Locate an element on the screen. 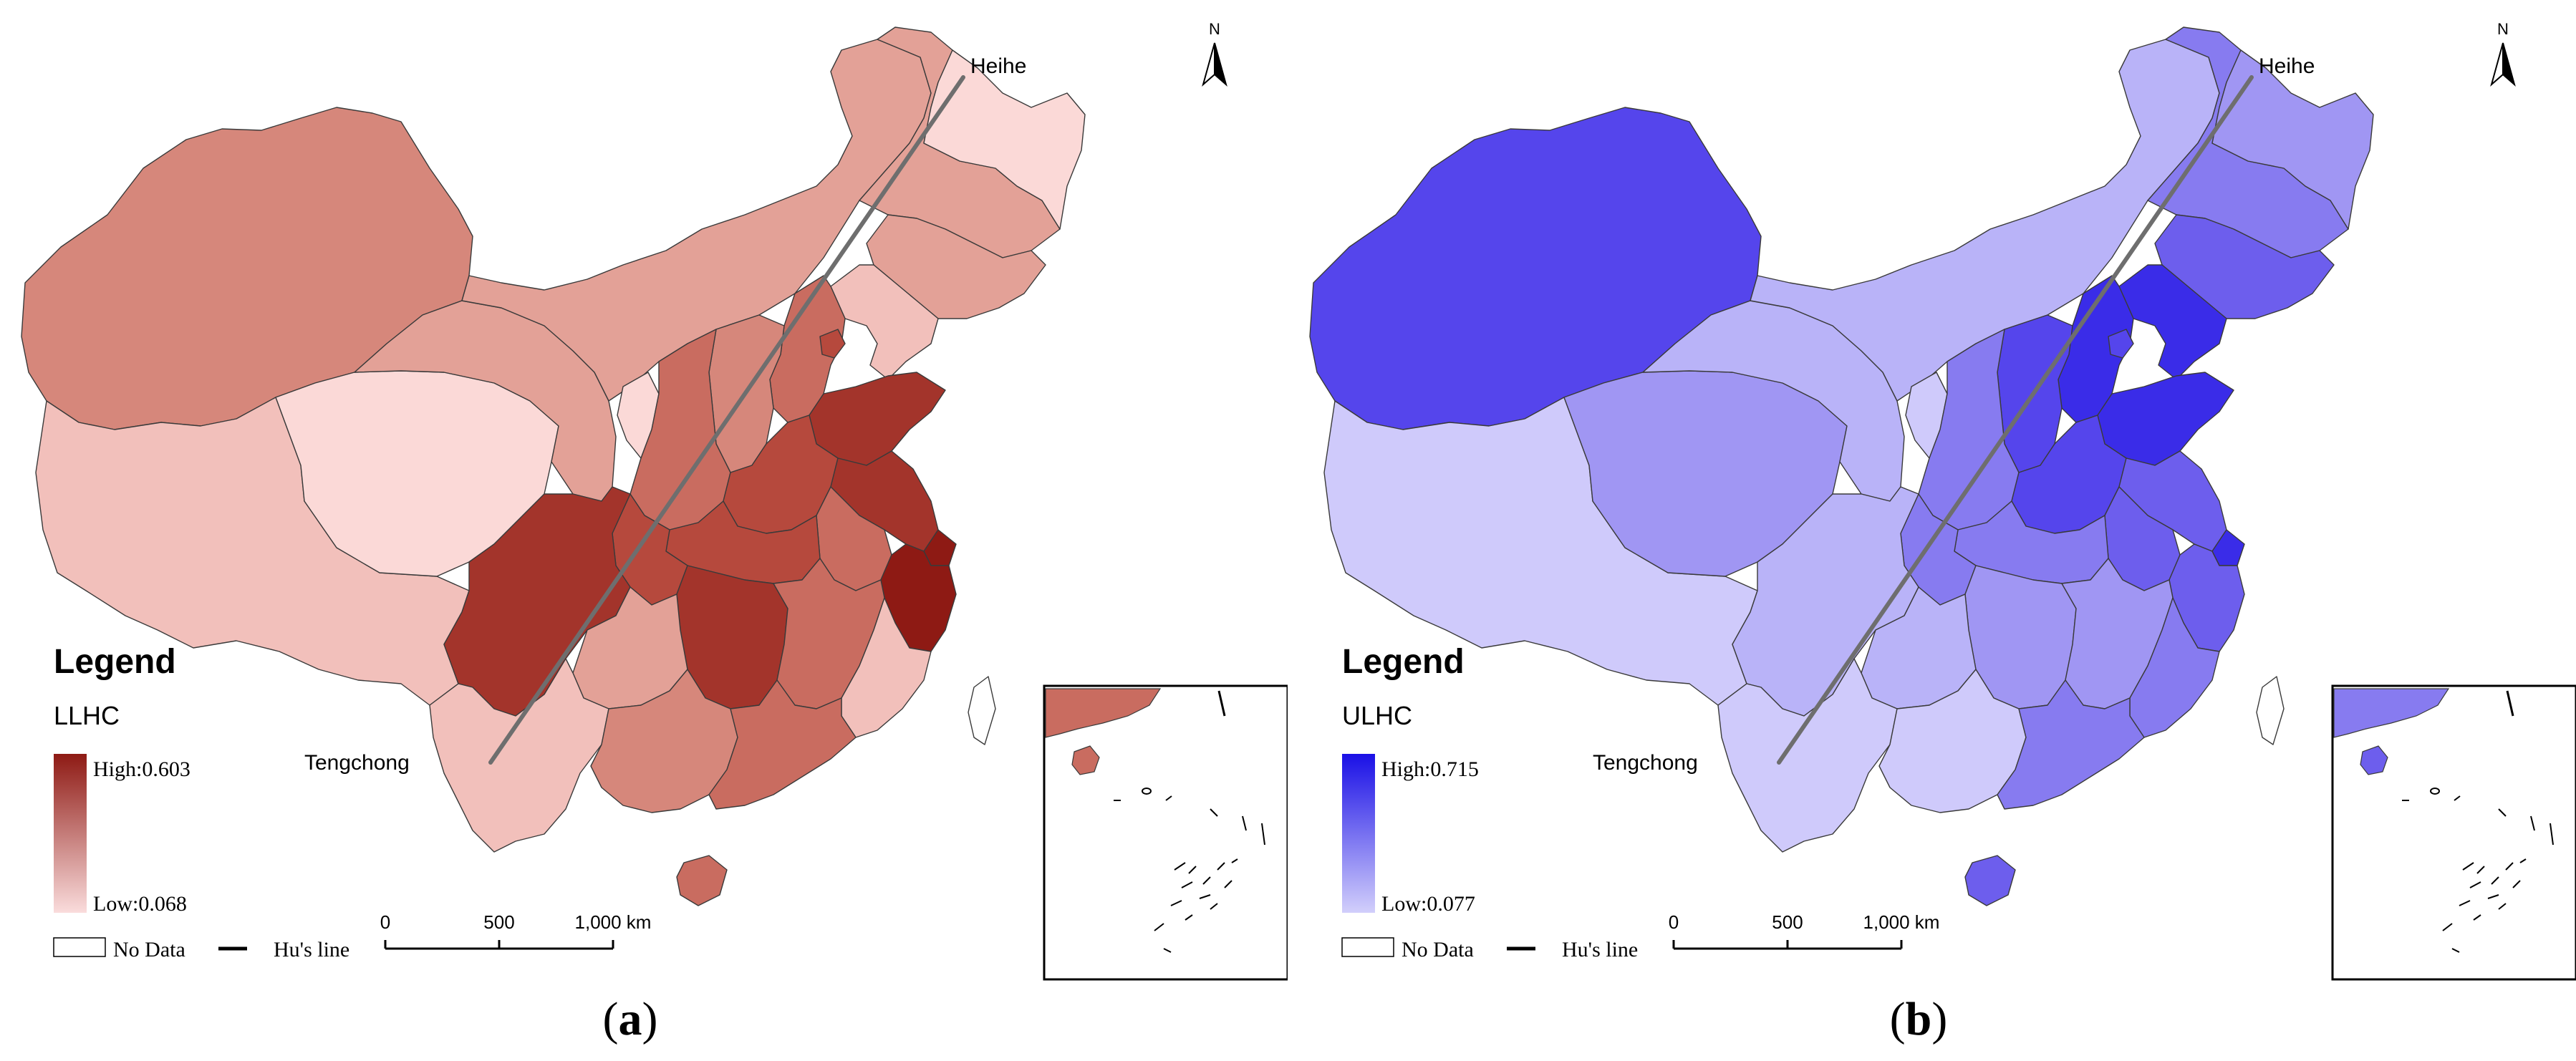 Image resolution: width=2576 pixels, height=1061 pixels. legend-variable: LLHC is located at coordinates (87, 715).